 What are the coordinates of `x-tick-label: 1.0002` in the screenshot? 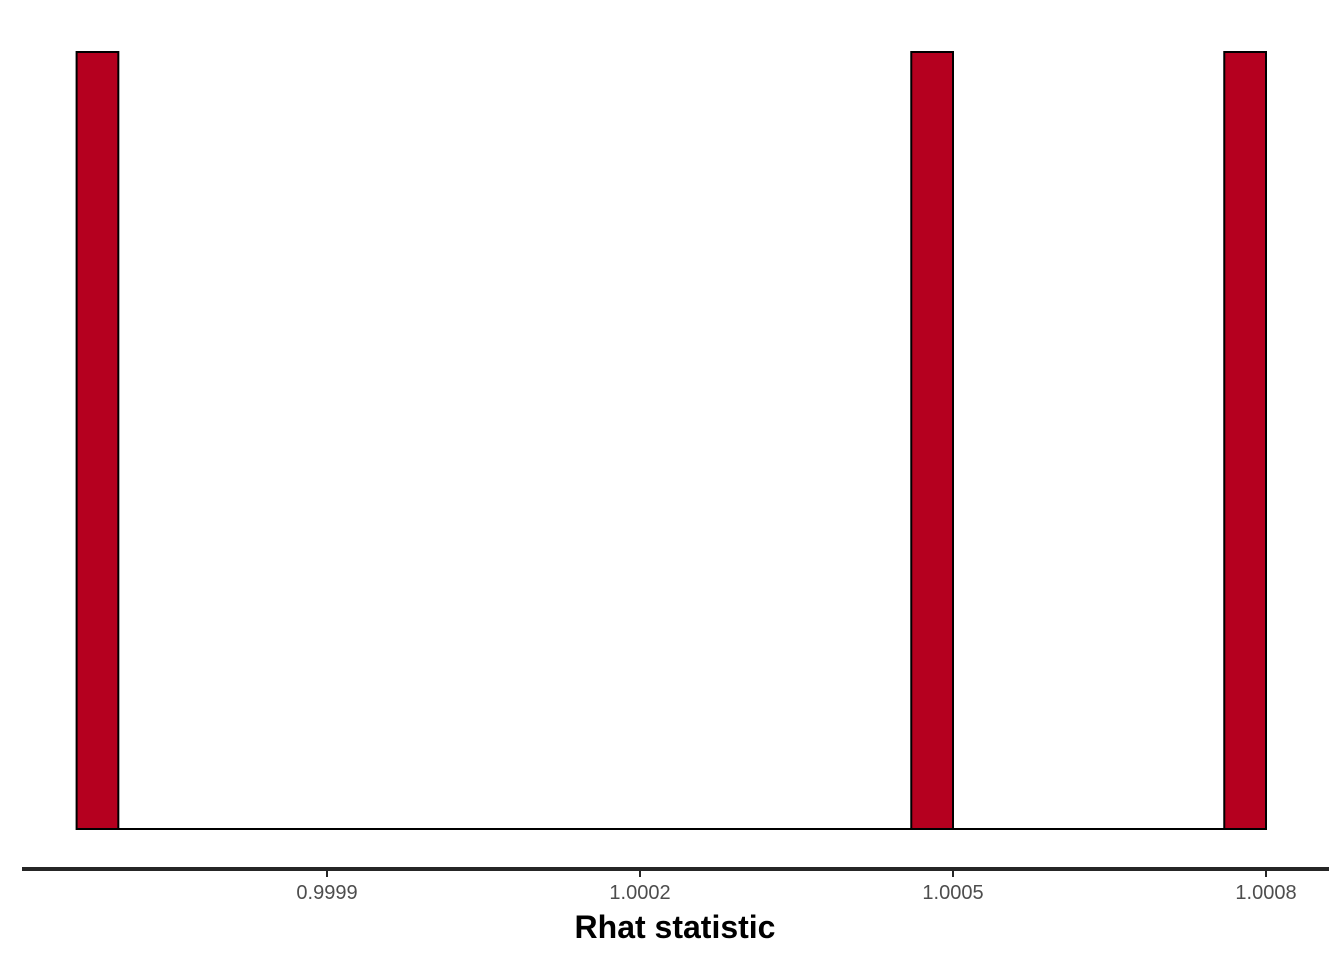 It's located at (639, 893).